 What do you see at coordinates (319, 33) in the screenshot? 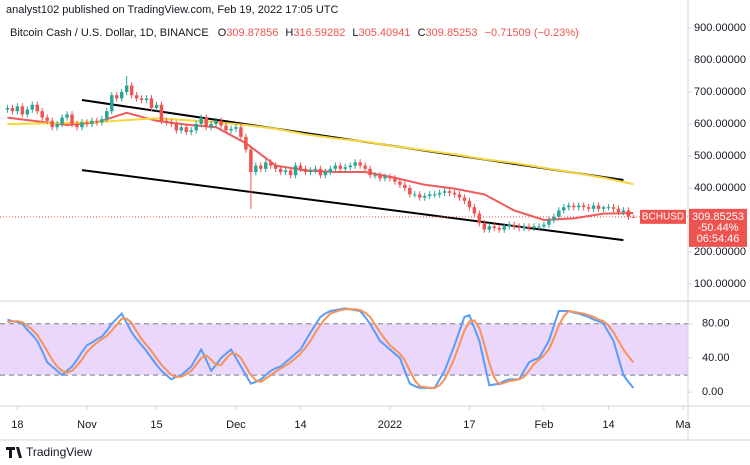
I see `ohlc-value: 316.59282` at bounding box center [319, 33].